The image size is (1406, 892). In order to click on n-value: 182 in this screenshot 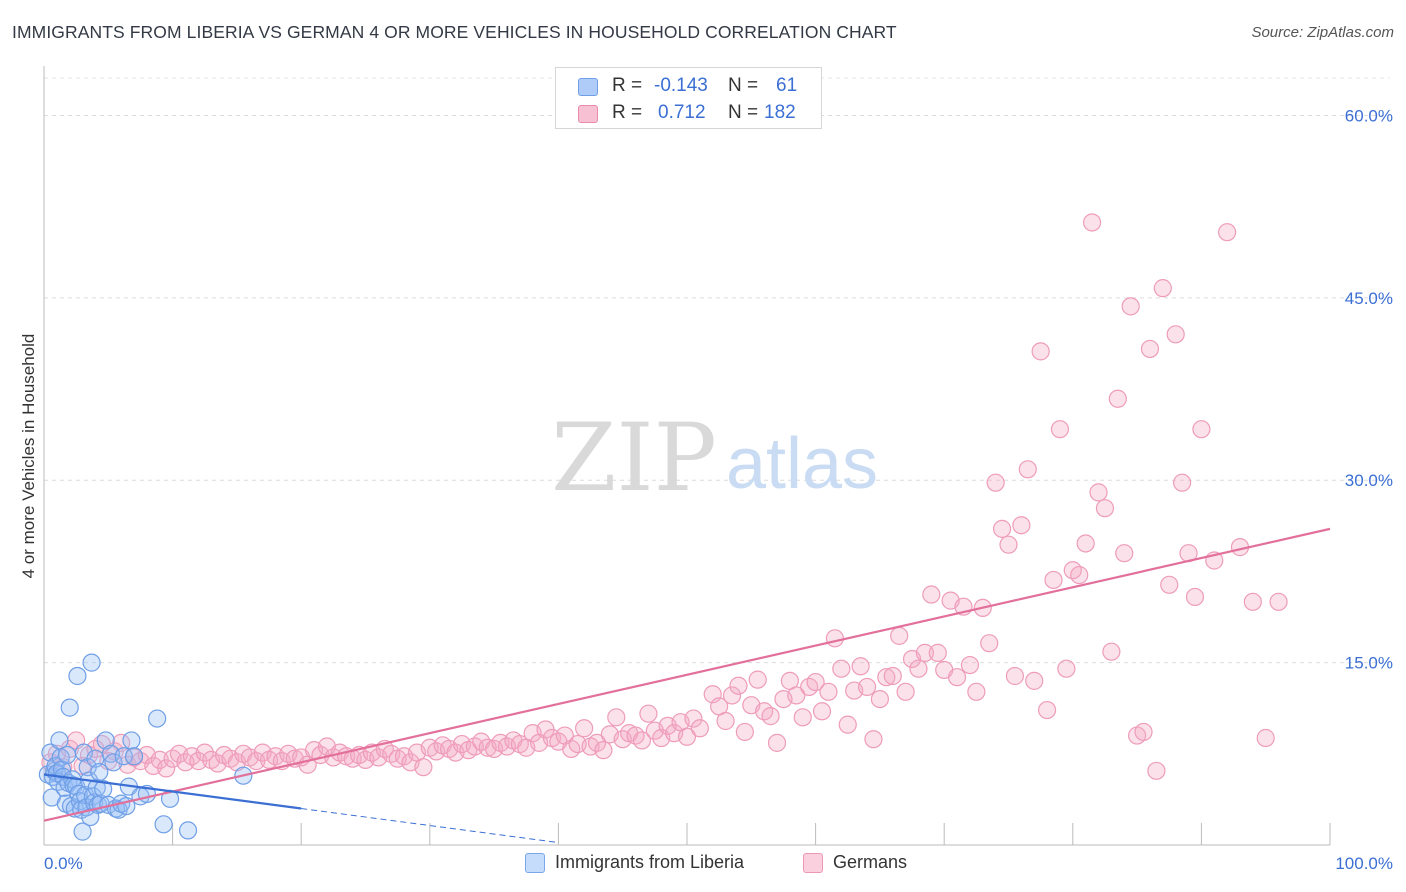, I will do `click(780, 112)`.